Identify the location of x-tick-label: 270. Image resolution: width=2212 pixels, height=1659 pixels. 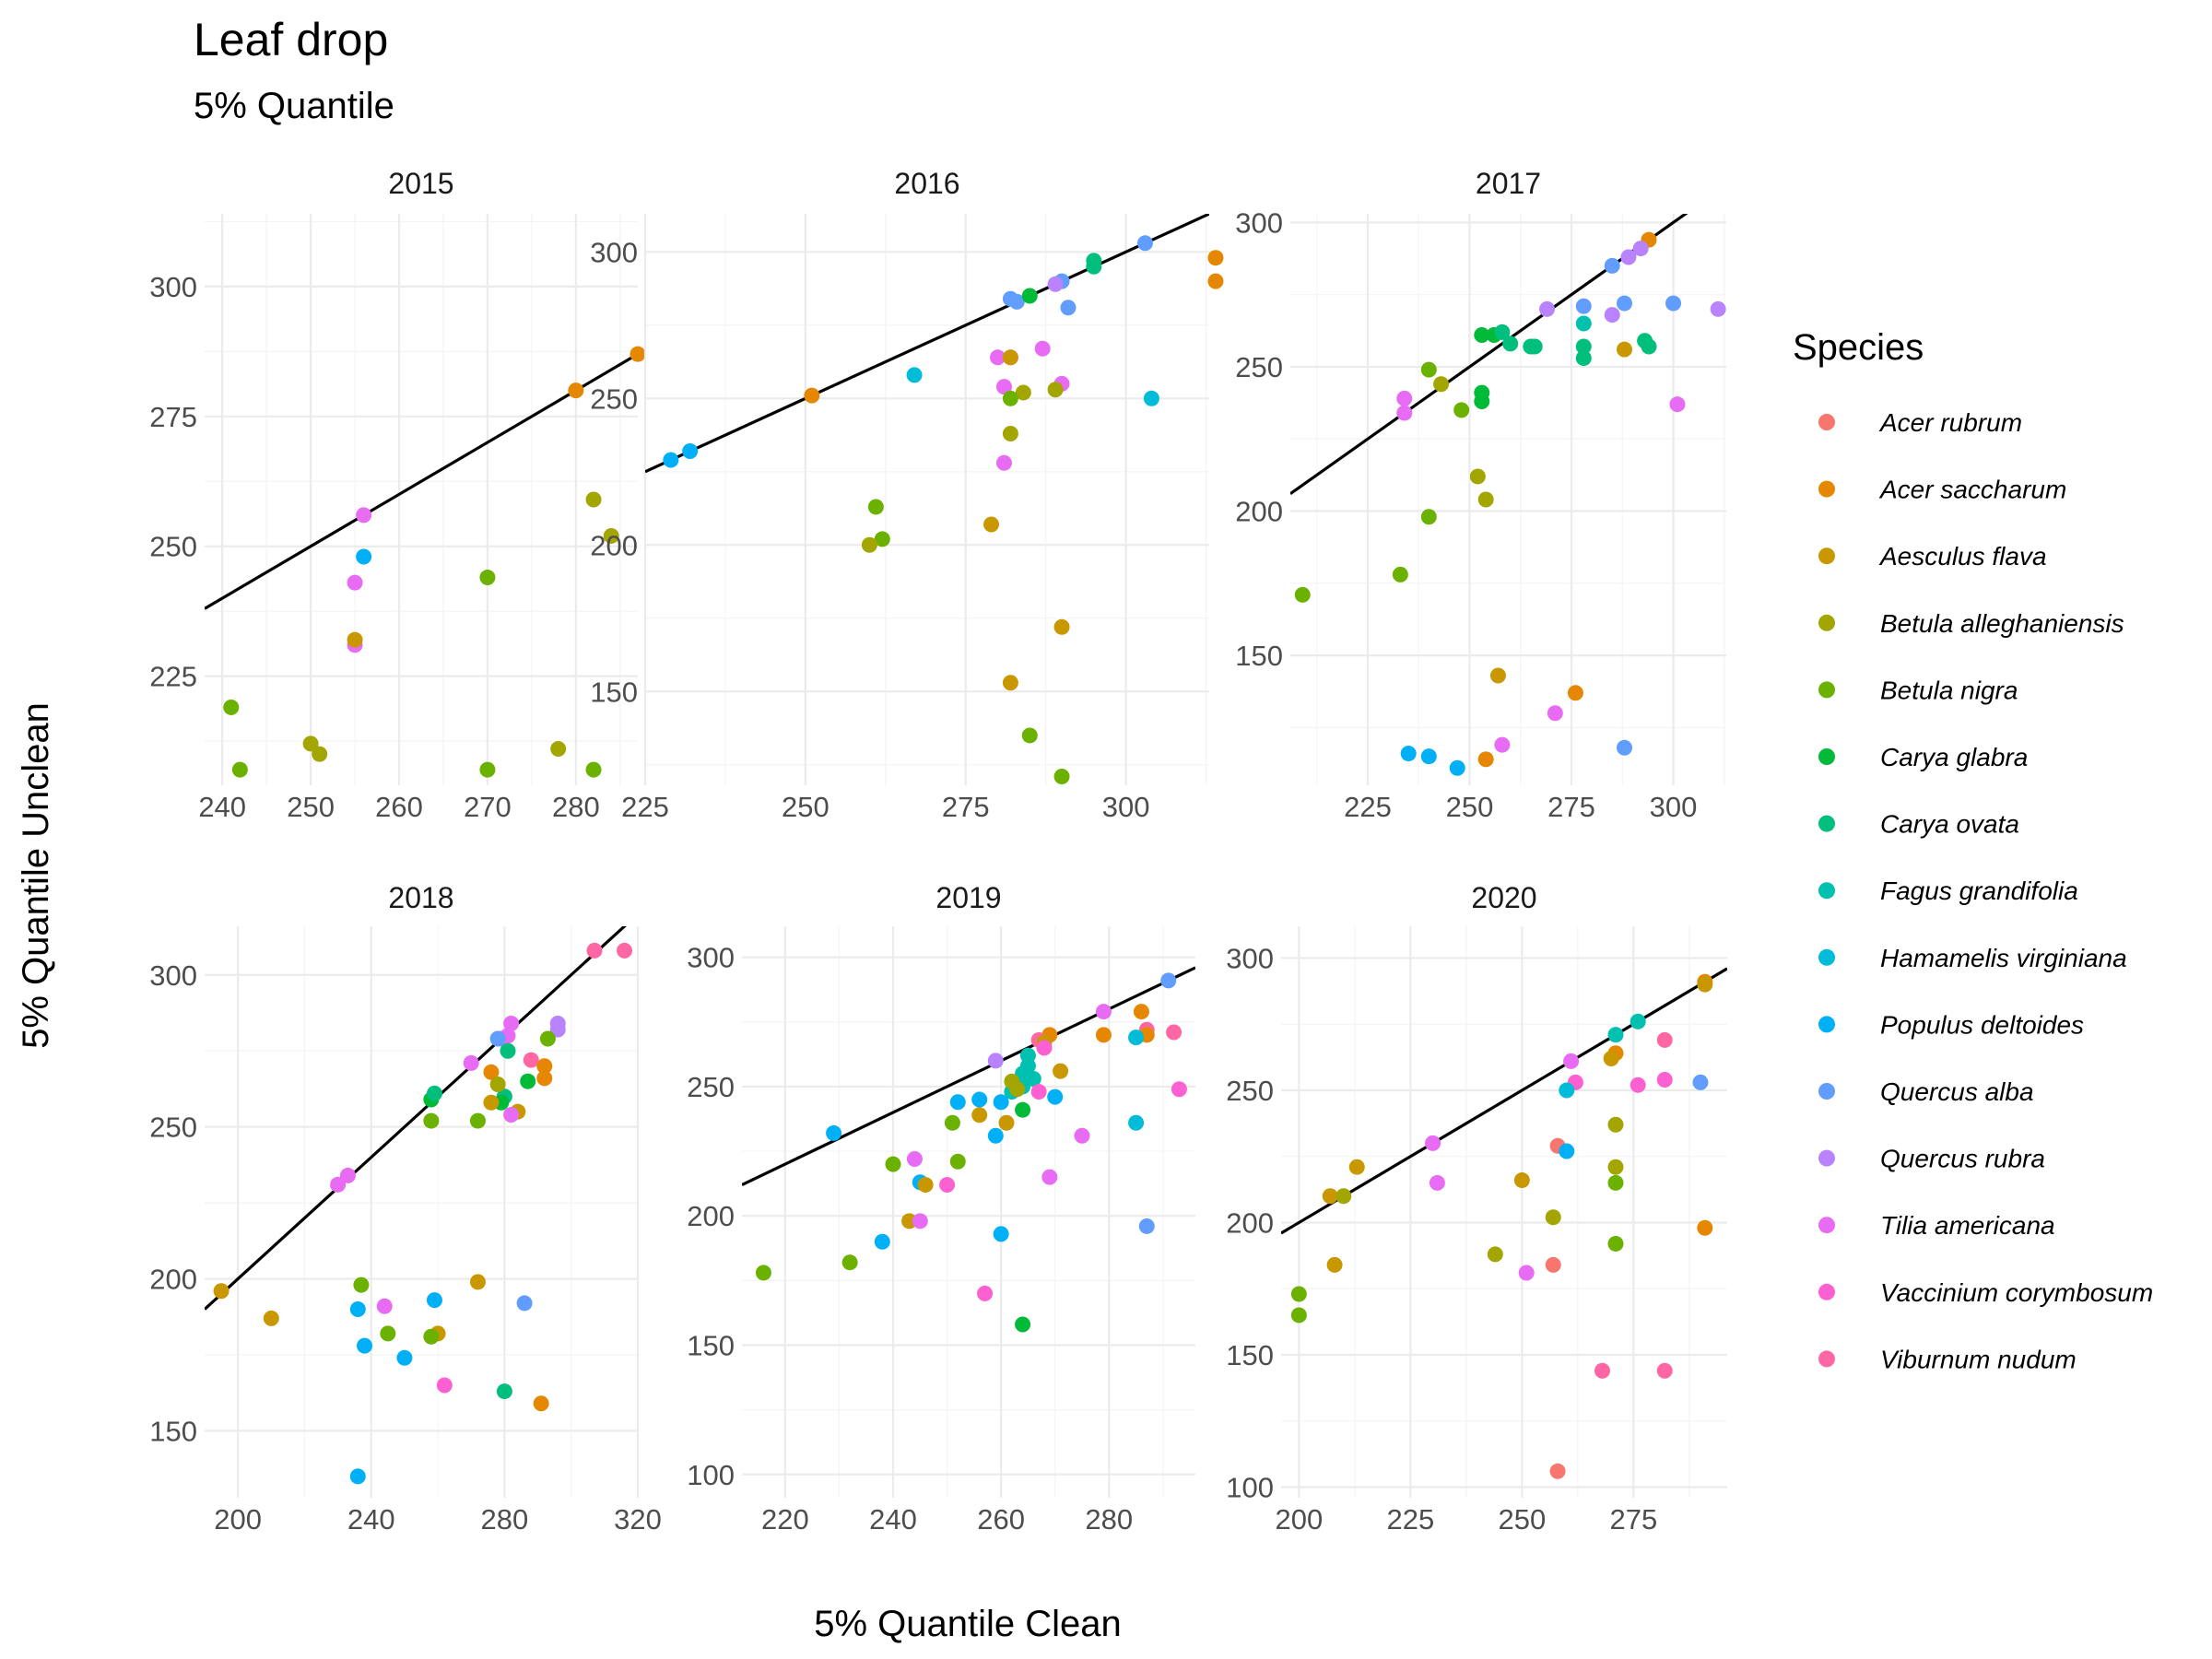
(488, 807).